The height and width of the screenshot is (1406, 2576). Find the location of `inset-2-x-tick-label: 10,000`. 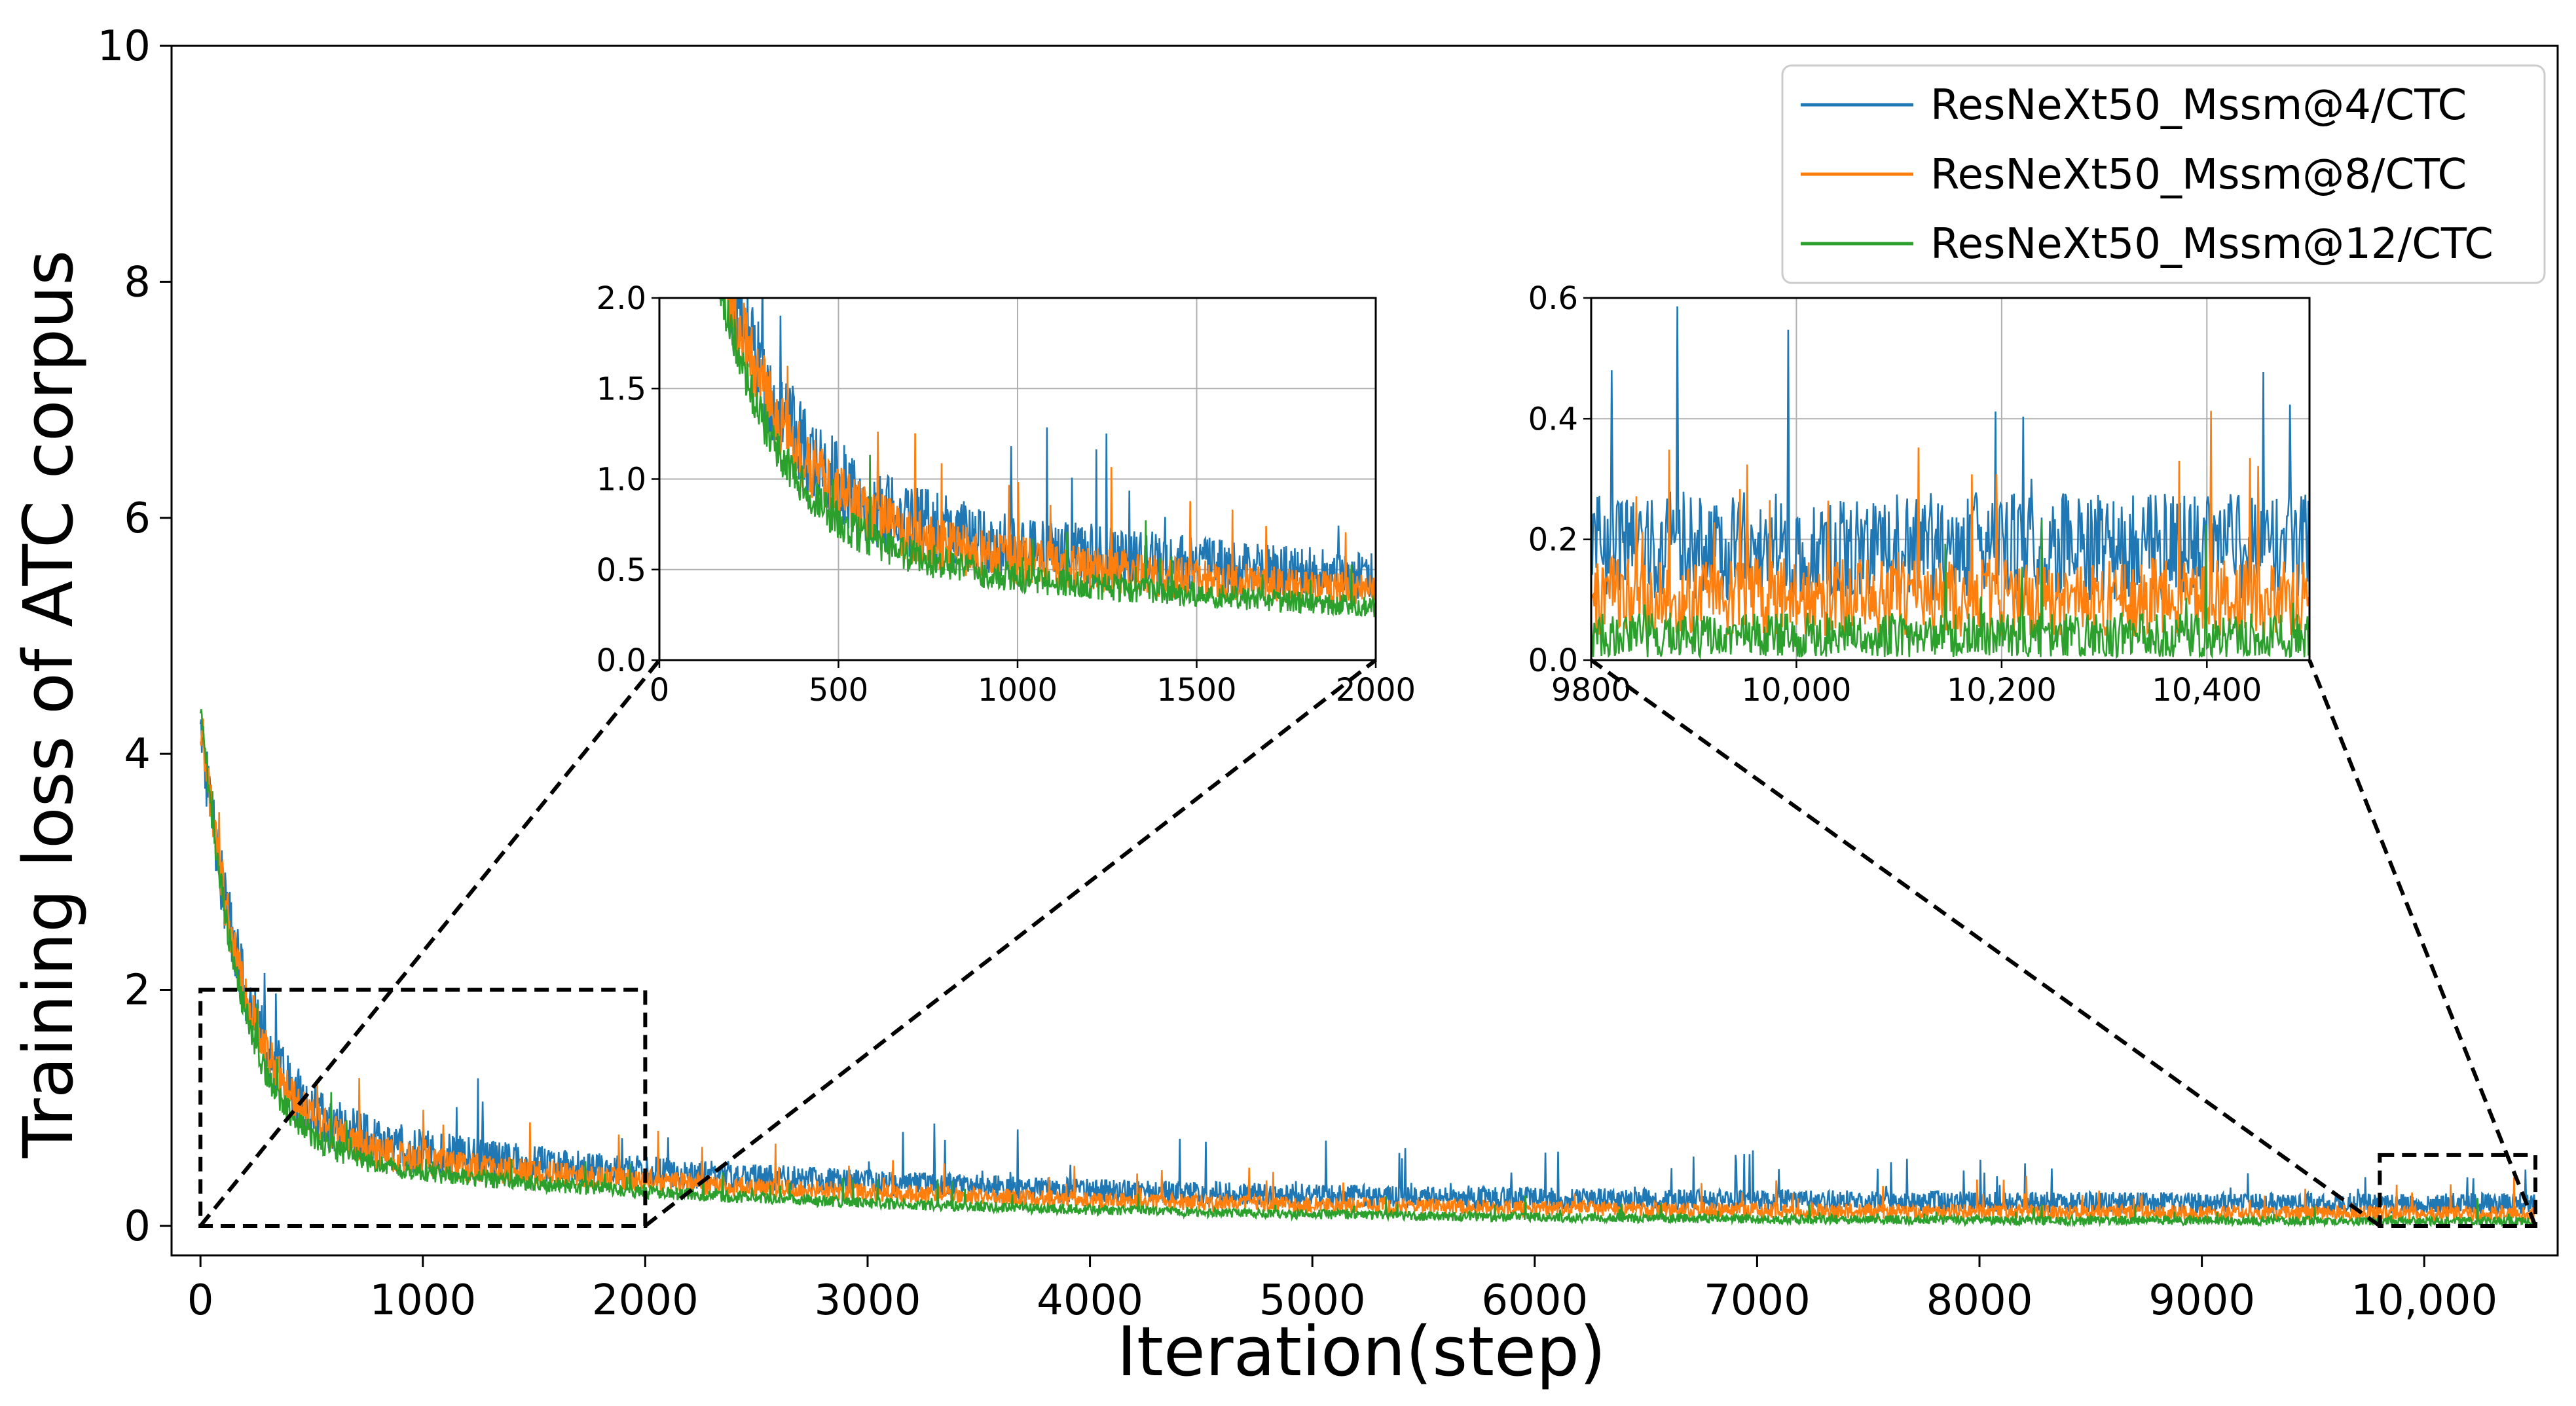

inset-2-x-tick-label: 10,000 is located at coordinates (1796, 690).